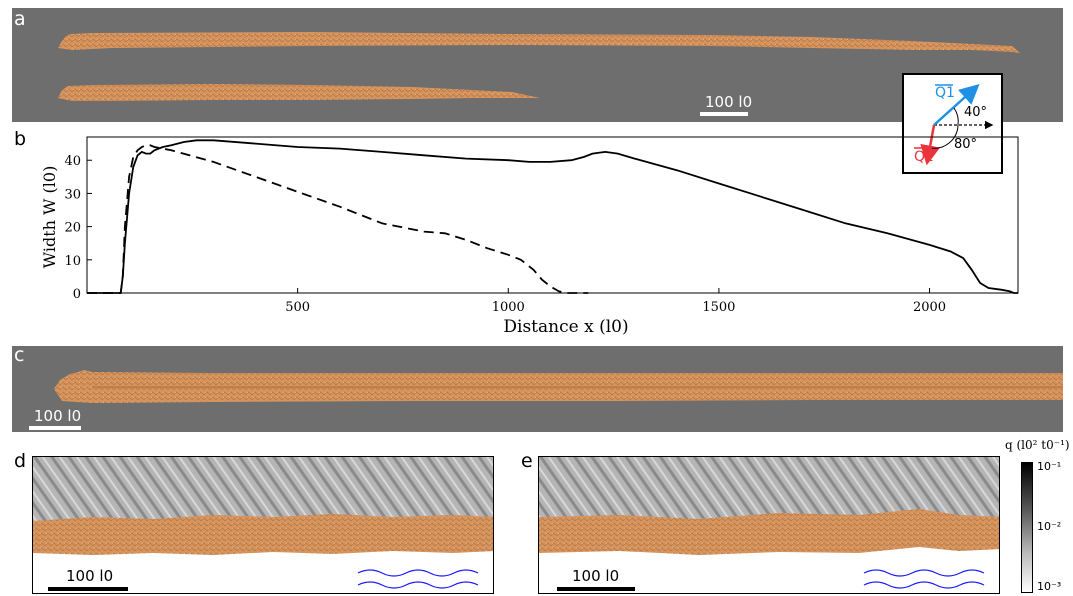 The height and width of the screenshot is (596, 1073). I want to click on x-tick-label: 1000, so click(508, 307).